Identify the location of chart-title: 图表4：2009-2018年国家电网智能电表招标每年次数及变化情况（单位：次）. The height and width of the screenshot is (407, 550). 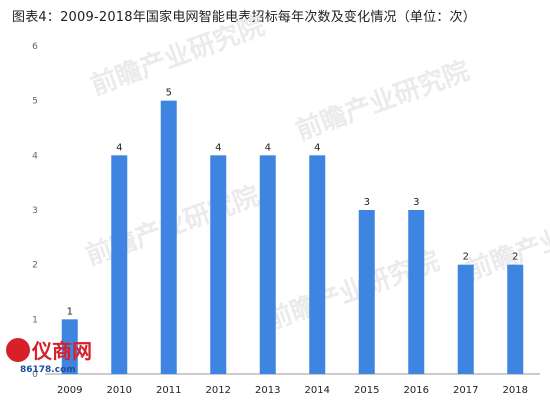
(244, 17).